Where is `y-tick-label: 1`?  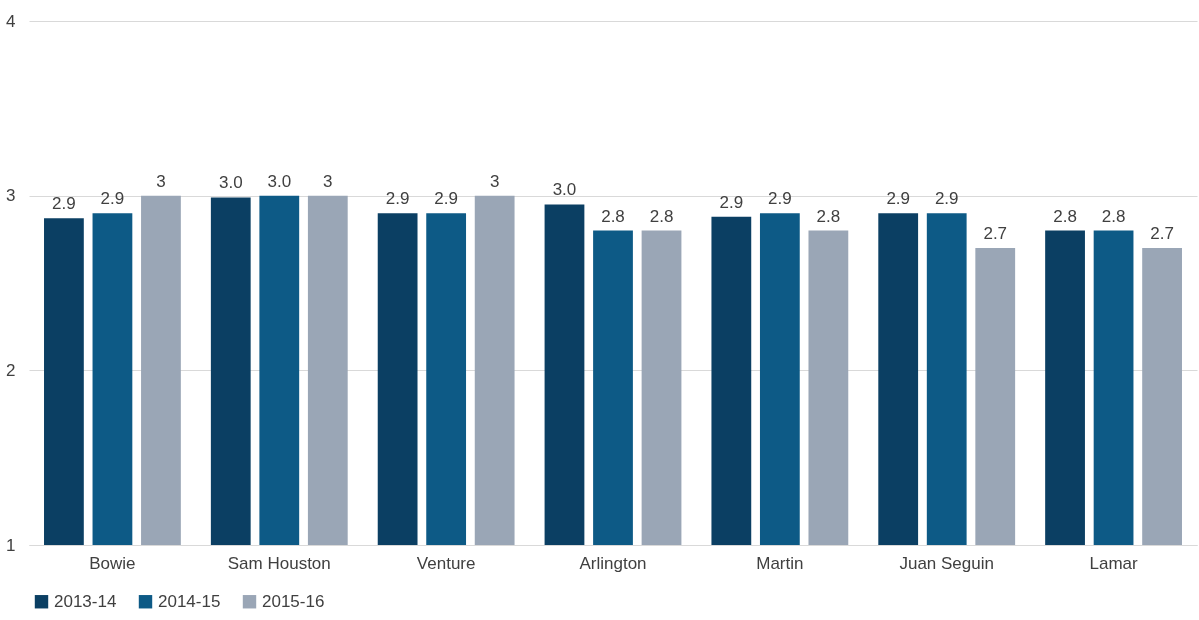
y-tick-label: 1 is located at coordinates (11, 545).